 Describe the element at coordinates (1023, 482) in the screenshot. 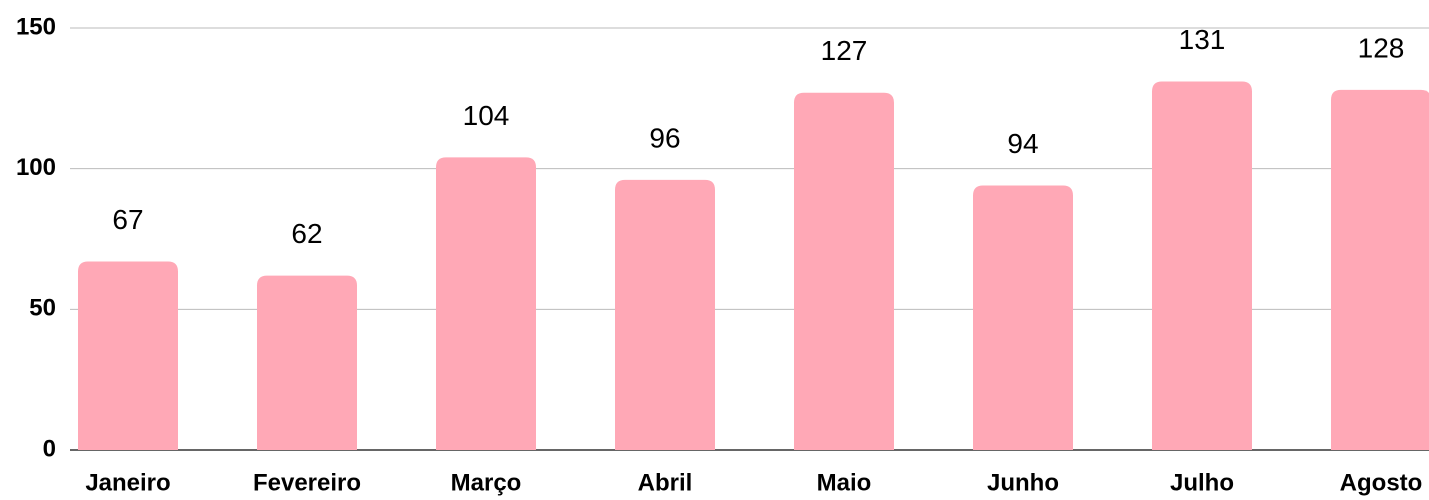

I see `x-tick-label: Junho` at that location.